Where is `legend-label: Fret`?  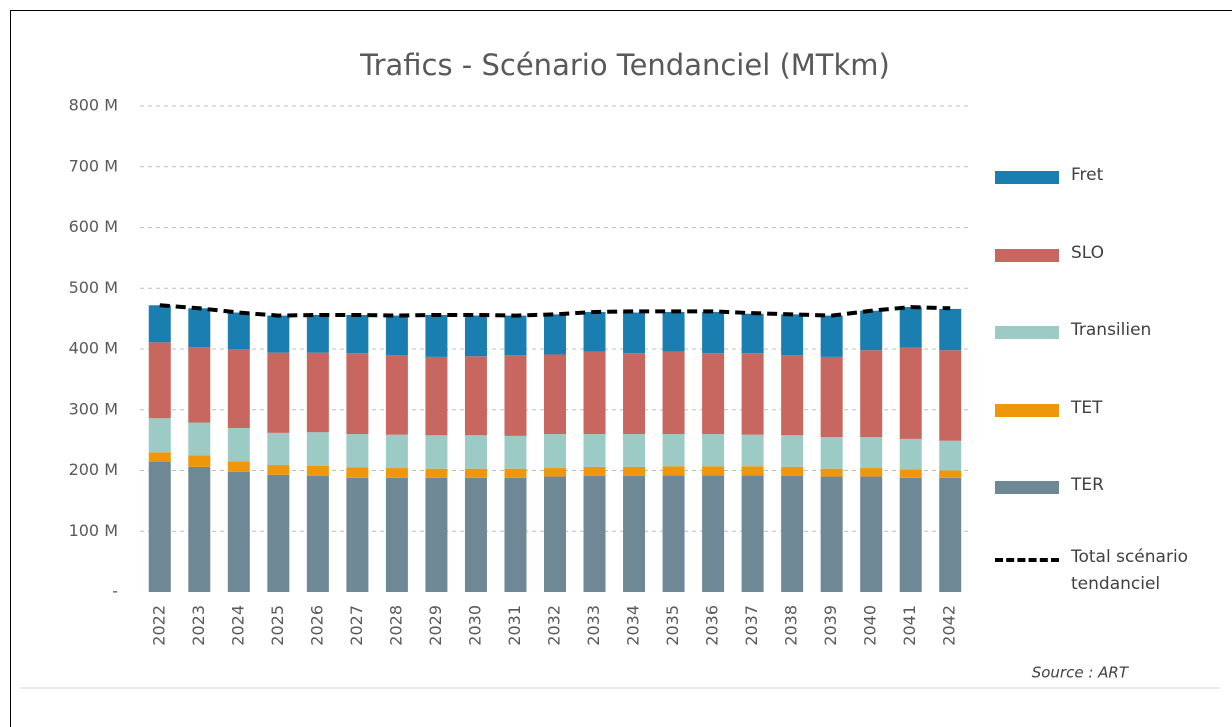
legend-label: Fret is located at coordinates (1087, 175).